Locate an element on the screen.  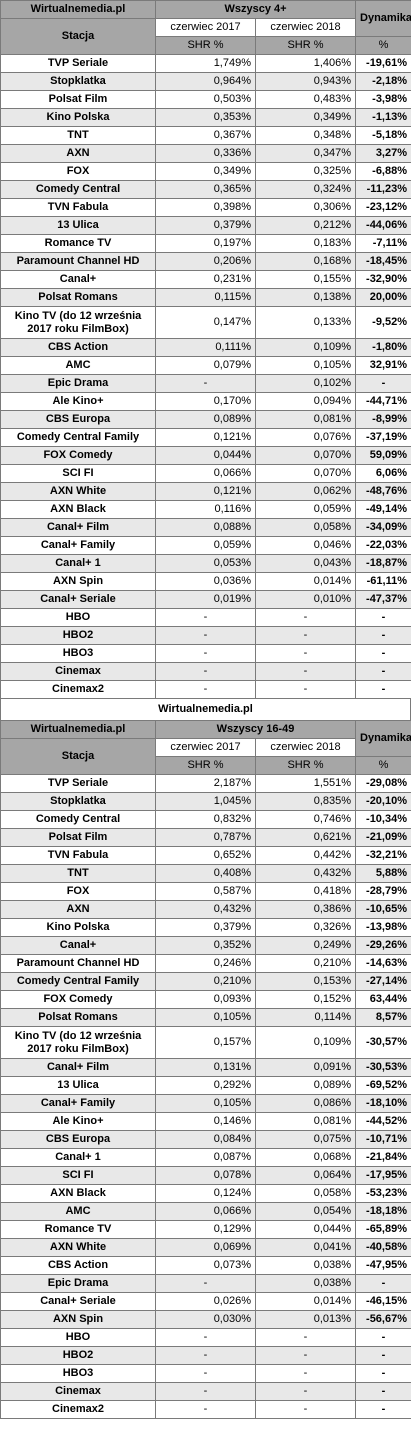
table-row: Ale Kino+ 0,146% 0,081% -44,52% is located at coordinates (205, 1121).